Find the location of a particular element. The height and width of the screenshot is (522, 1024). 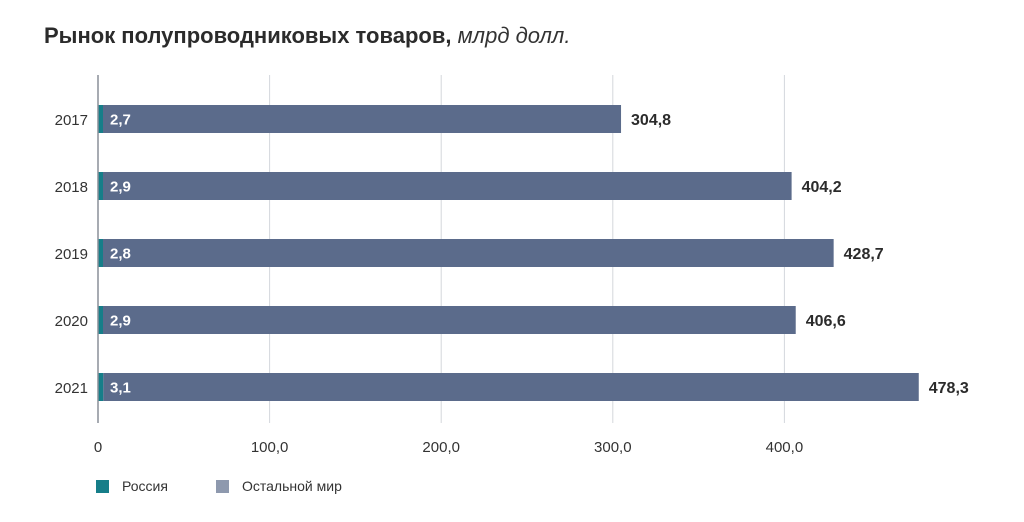

legend-label-rest: Остальной мир is located at coordinates (292, 486).